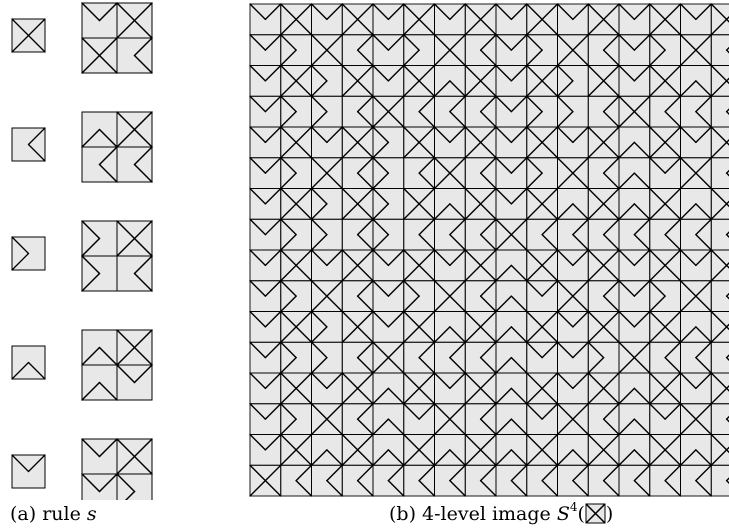 This screenshot has height=531, width=729. Describe the element at coordinates (82, 38) in the screenshot. I see `rule-row-x-tile` at that location.